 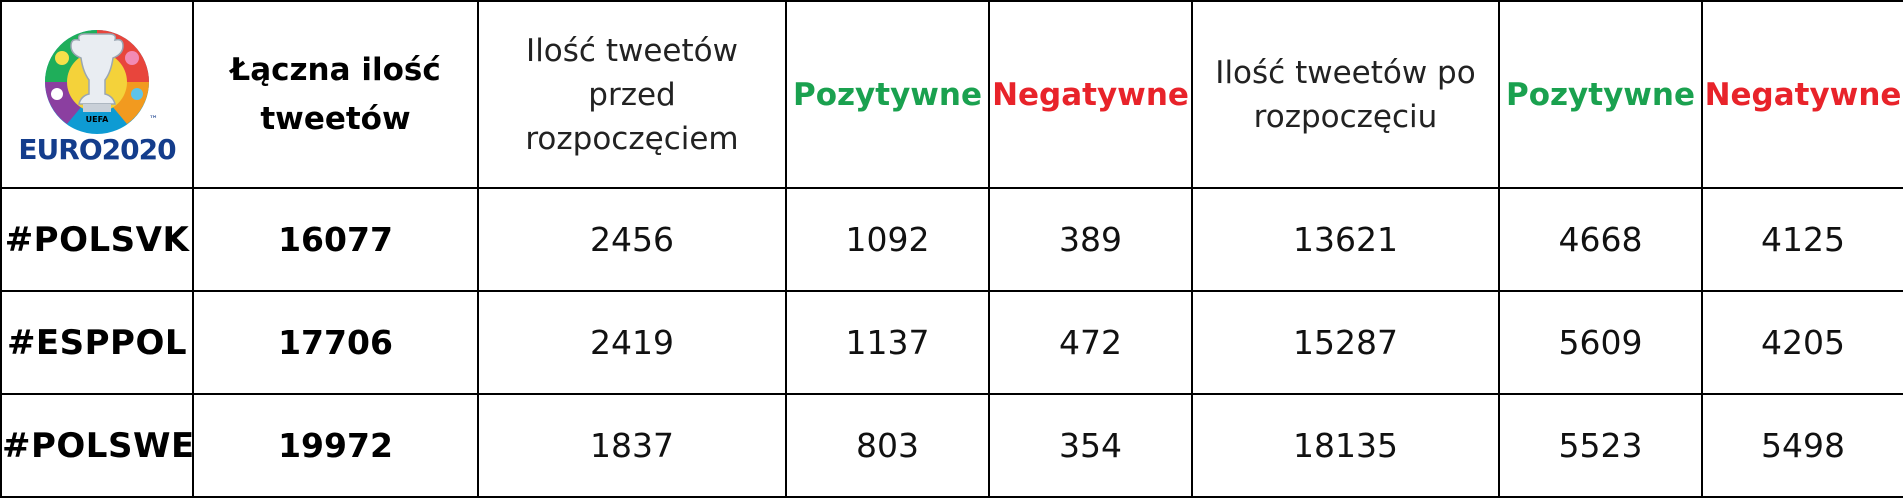 I want to click on header-negative-before-label: Negatywne, so click(x=1090, y=94).